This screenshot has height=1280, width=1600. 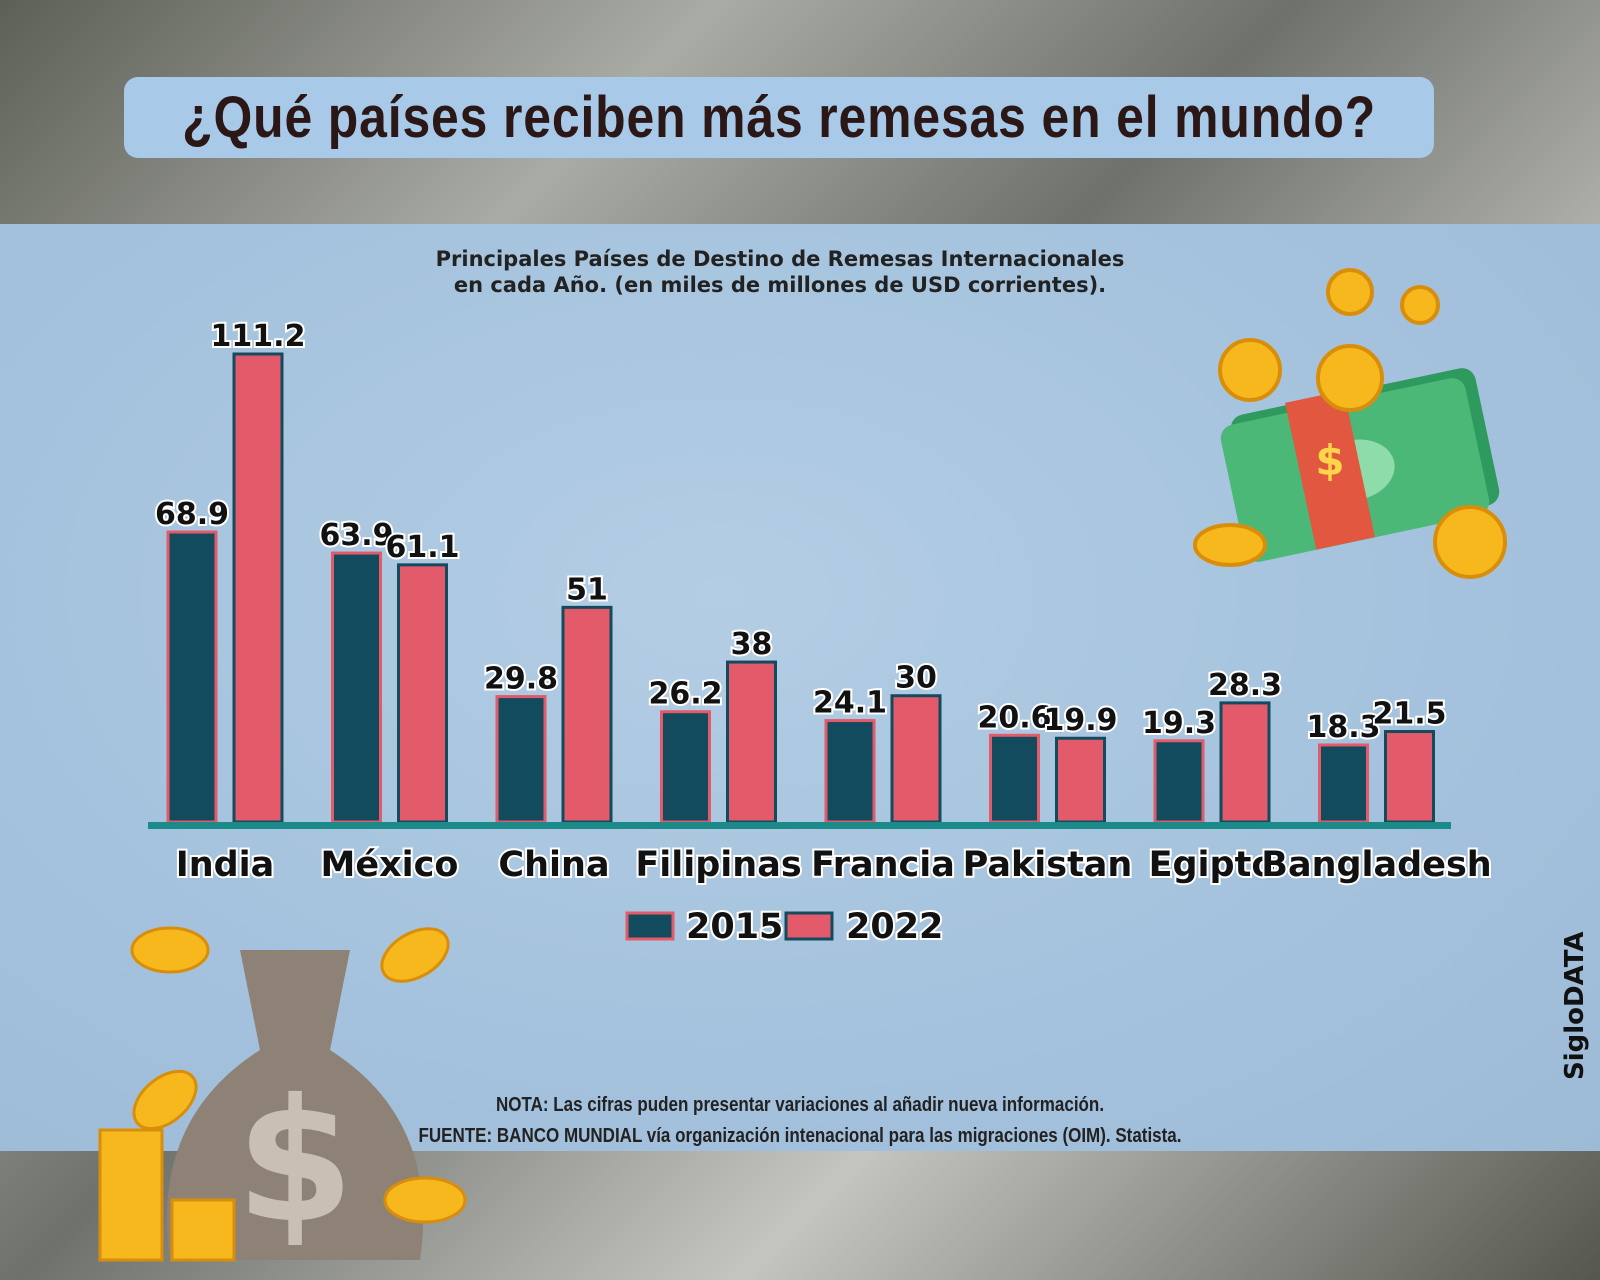 What do you see at coordinates (850, 703) in the screenshot?
I see `value-label: 24.1` at bounding box center [850, 703].